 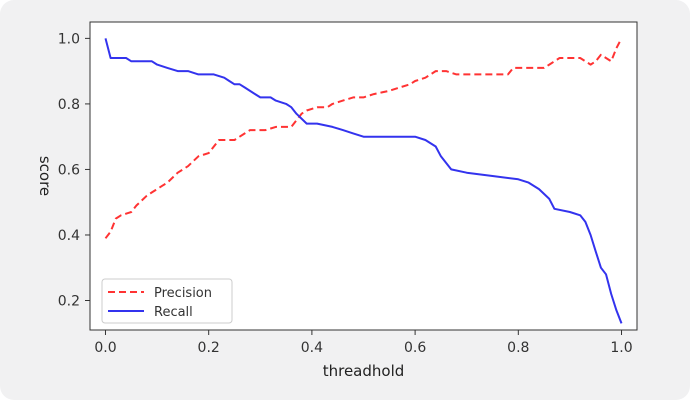 I want to click on recall-legend-label: Recall, so click(x=173, y=312).